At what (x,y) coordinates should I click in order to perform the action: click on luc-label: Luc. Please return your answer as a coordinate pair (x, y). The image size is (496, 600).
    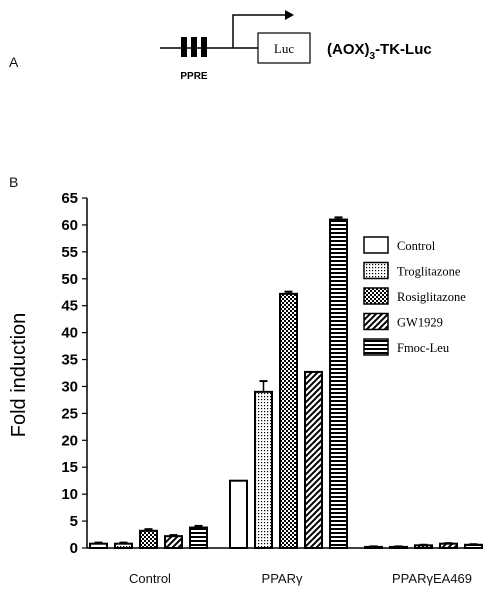
    Looking at the image, I should click on (284, 48).